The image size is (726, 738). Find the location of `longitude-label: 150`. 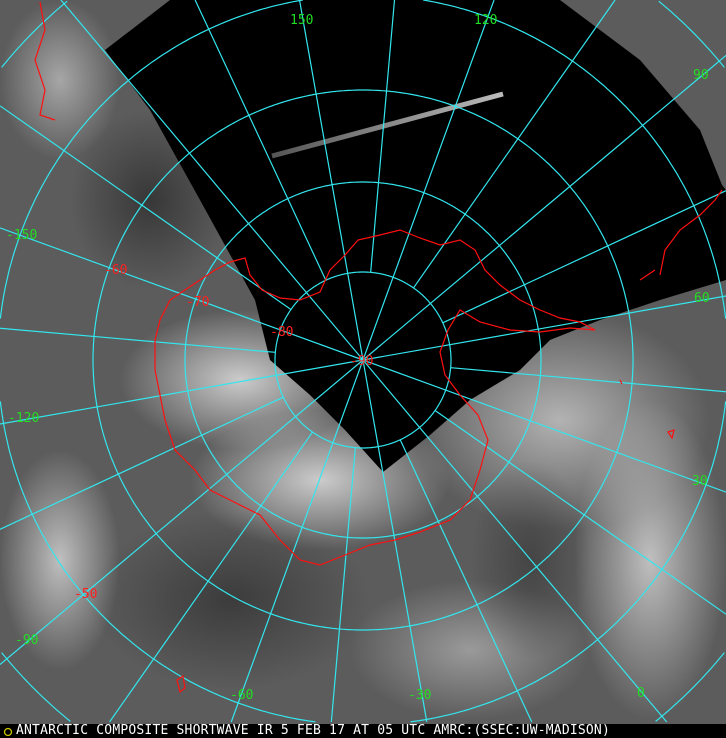

longitude-label: 150 is located at coordinates (301, 20).